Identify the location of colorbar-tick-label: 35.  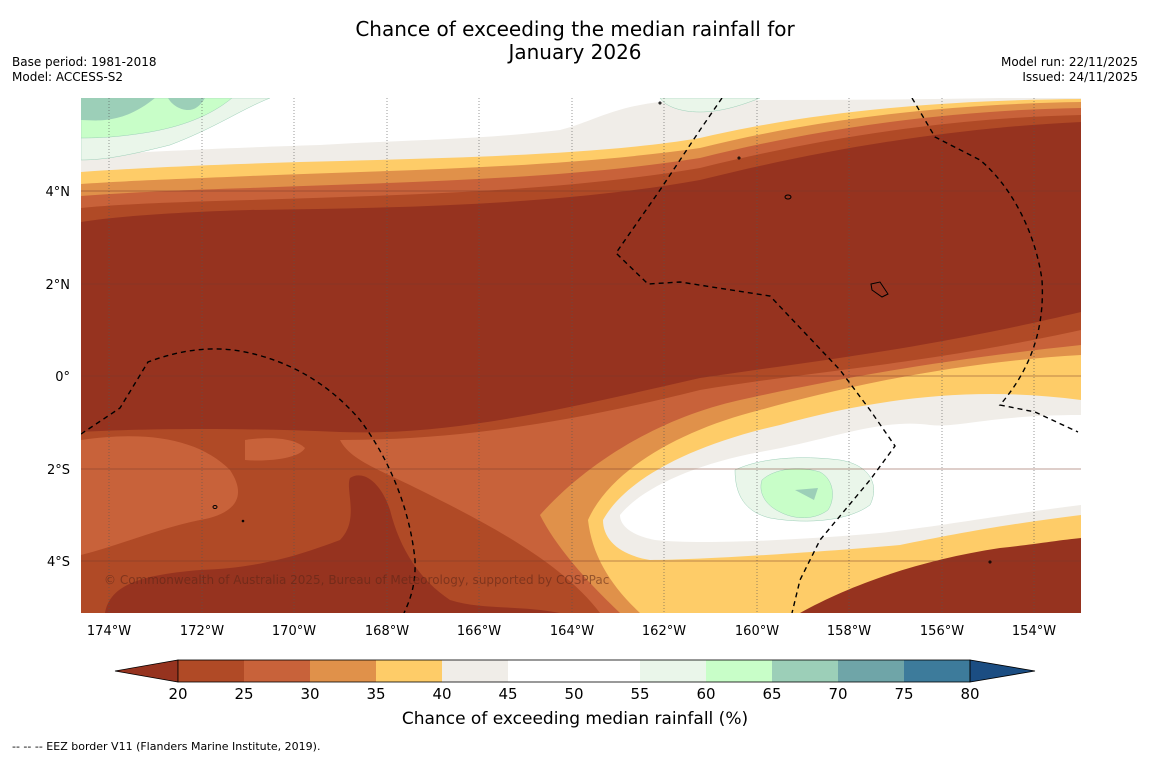
(375, 694).